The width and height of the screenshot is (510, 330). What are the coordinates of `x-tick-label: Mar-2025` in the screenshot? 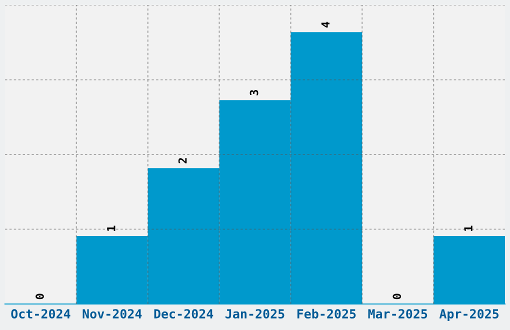 It's located at (398, 314).